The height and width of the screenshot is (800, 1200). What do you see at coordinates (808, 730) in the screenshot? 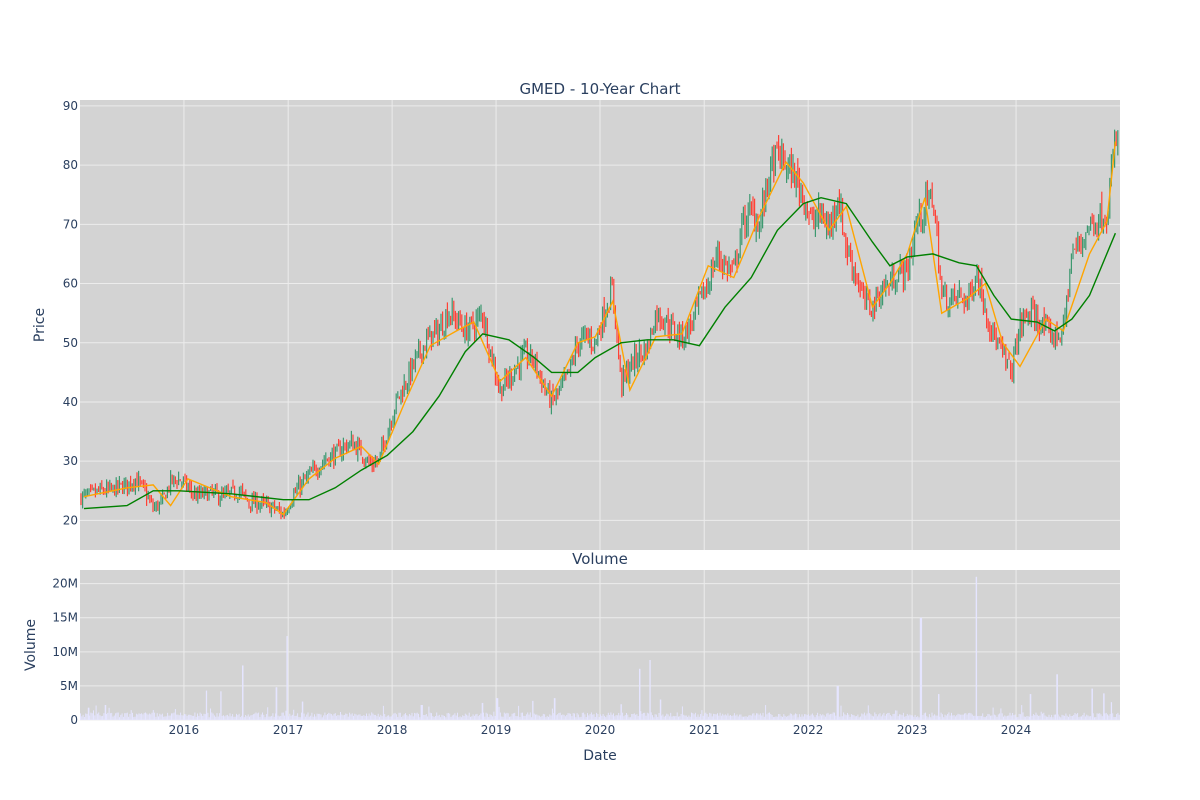
I see `x-tick-label: 2022` at bounding box center [808, 730].